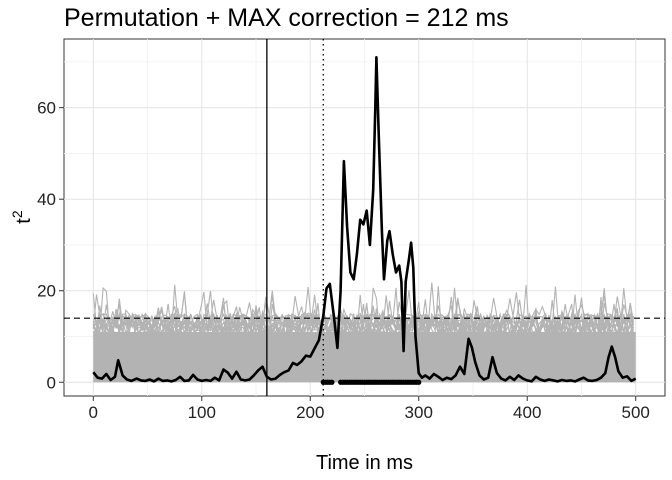 The width and height of the screenshot is (672, 480). I want to click on y-axis-label-base: t, so click(24, 221).